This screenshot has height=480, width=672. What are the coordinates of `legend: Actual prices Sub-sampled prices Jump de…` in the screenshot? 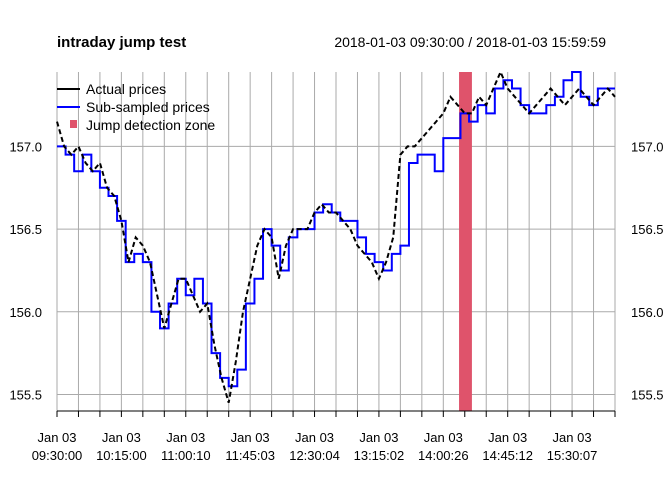 It's located at (136, 107).